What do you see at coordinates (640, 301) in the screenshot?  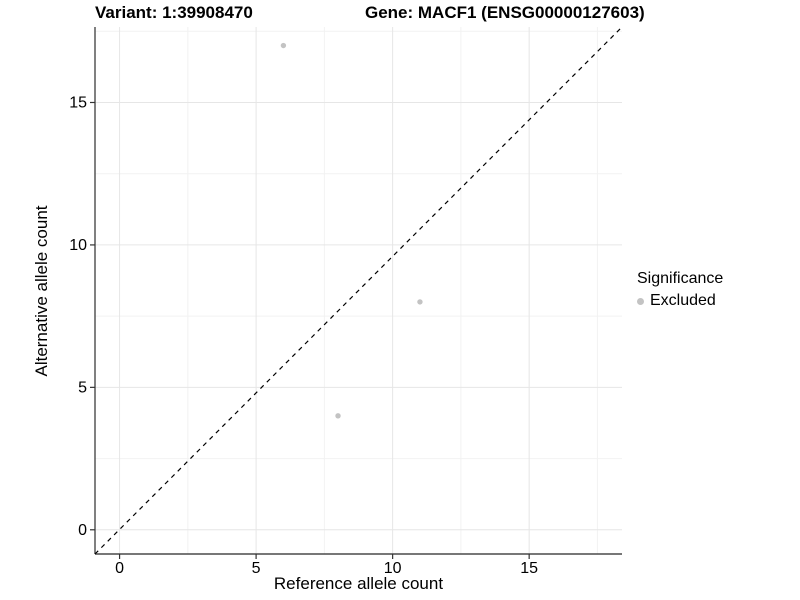 I see `legend-point-icon` at bounding box center [640, 301].